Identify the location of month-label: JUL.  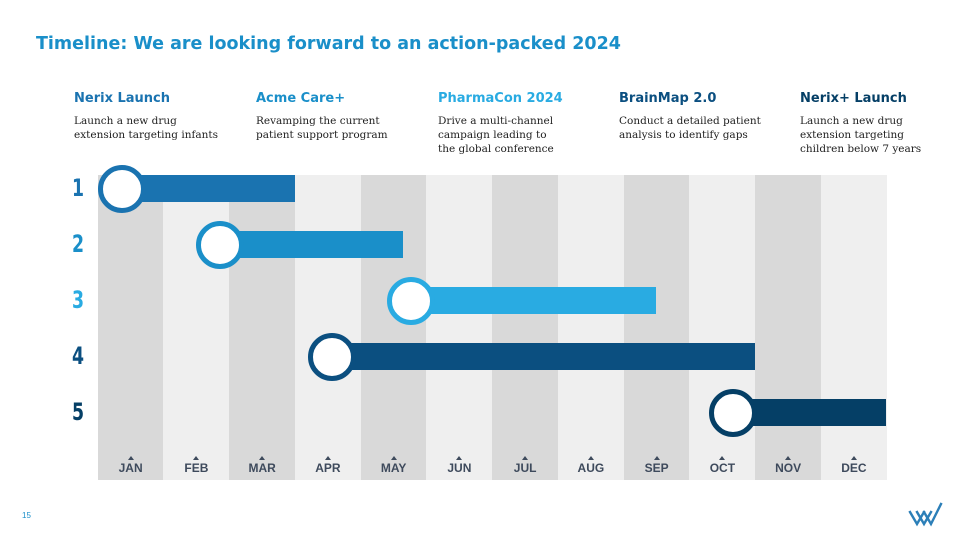
(525, 468).